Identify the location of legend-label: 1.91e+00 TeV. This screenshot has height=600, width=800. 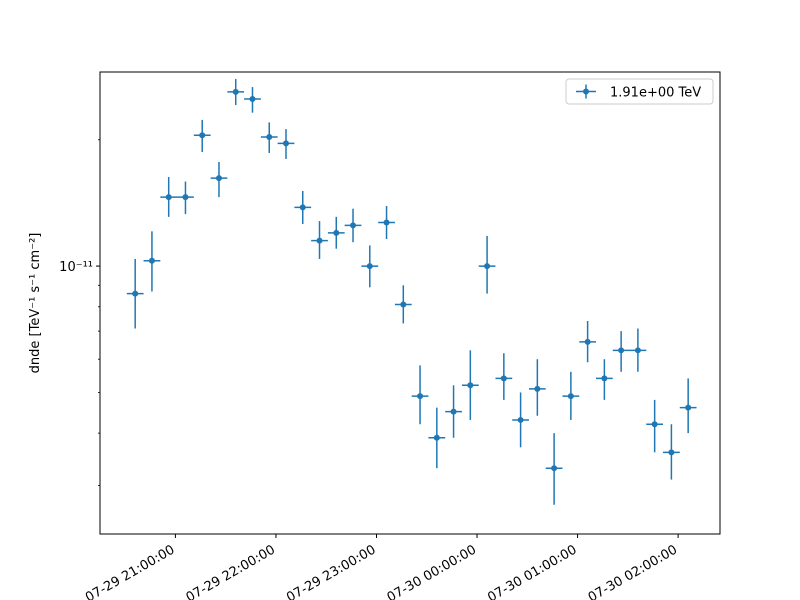
(655, 93).